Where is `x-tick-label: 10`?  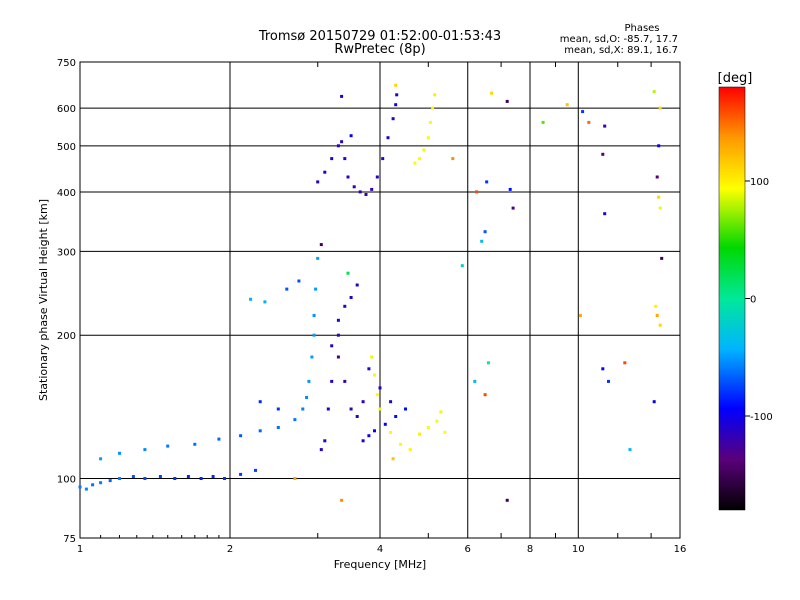
x-tick-label: 10 is located at coordinates (578, 549).